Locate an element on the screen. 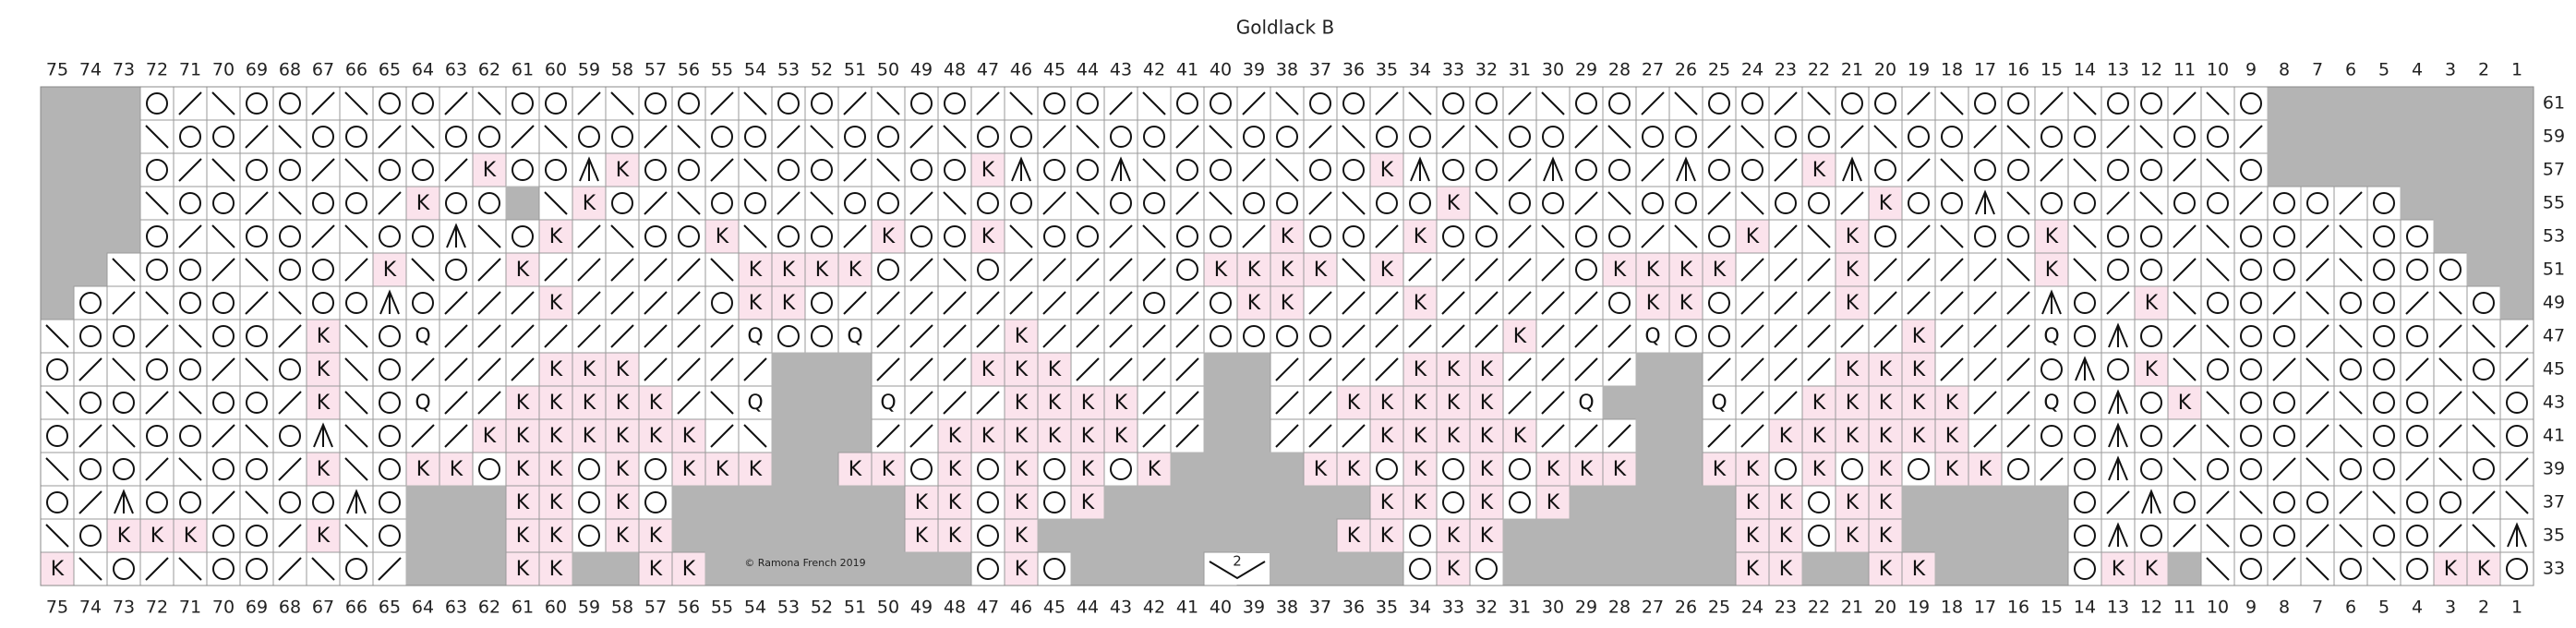 This screenshot has width=2576, height=628. column-number: 58 is located at coordinates (622, 608).